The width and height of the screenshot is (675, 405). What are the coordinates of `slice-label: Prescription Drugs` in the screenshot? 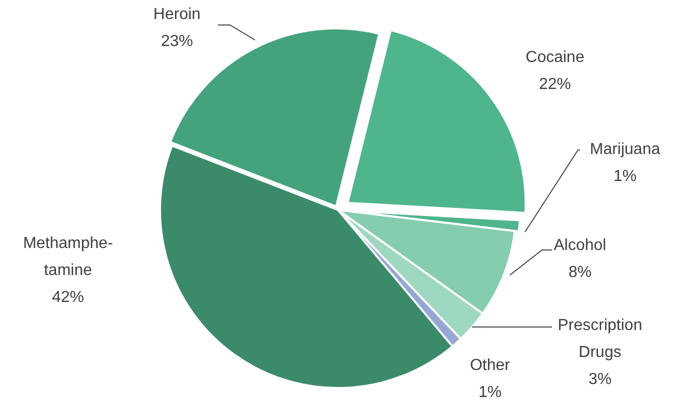 It's located at (600, 339).